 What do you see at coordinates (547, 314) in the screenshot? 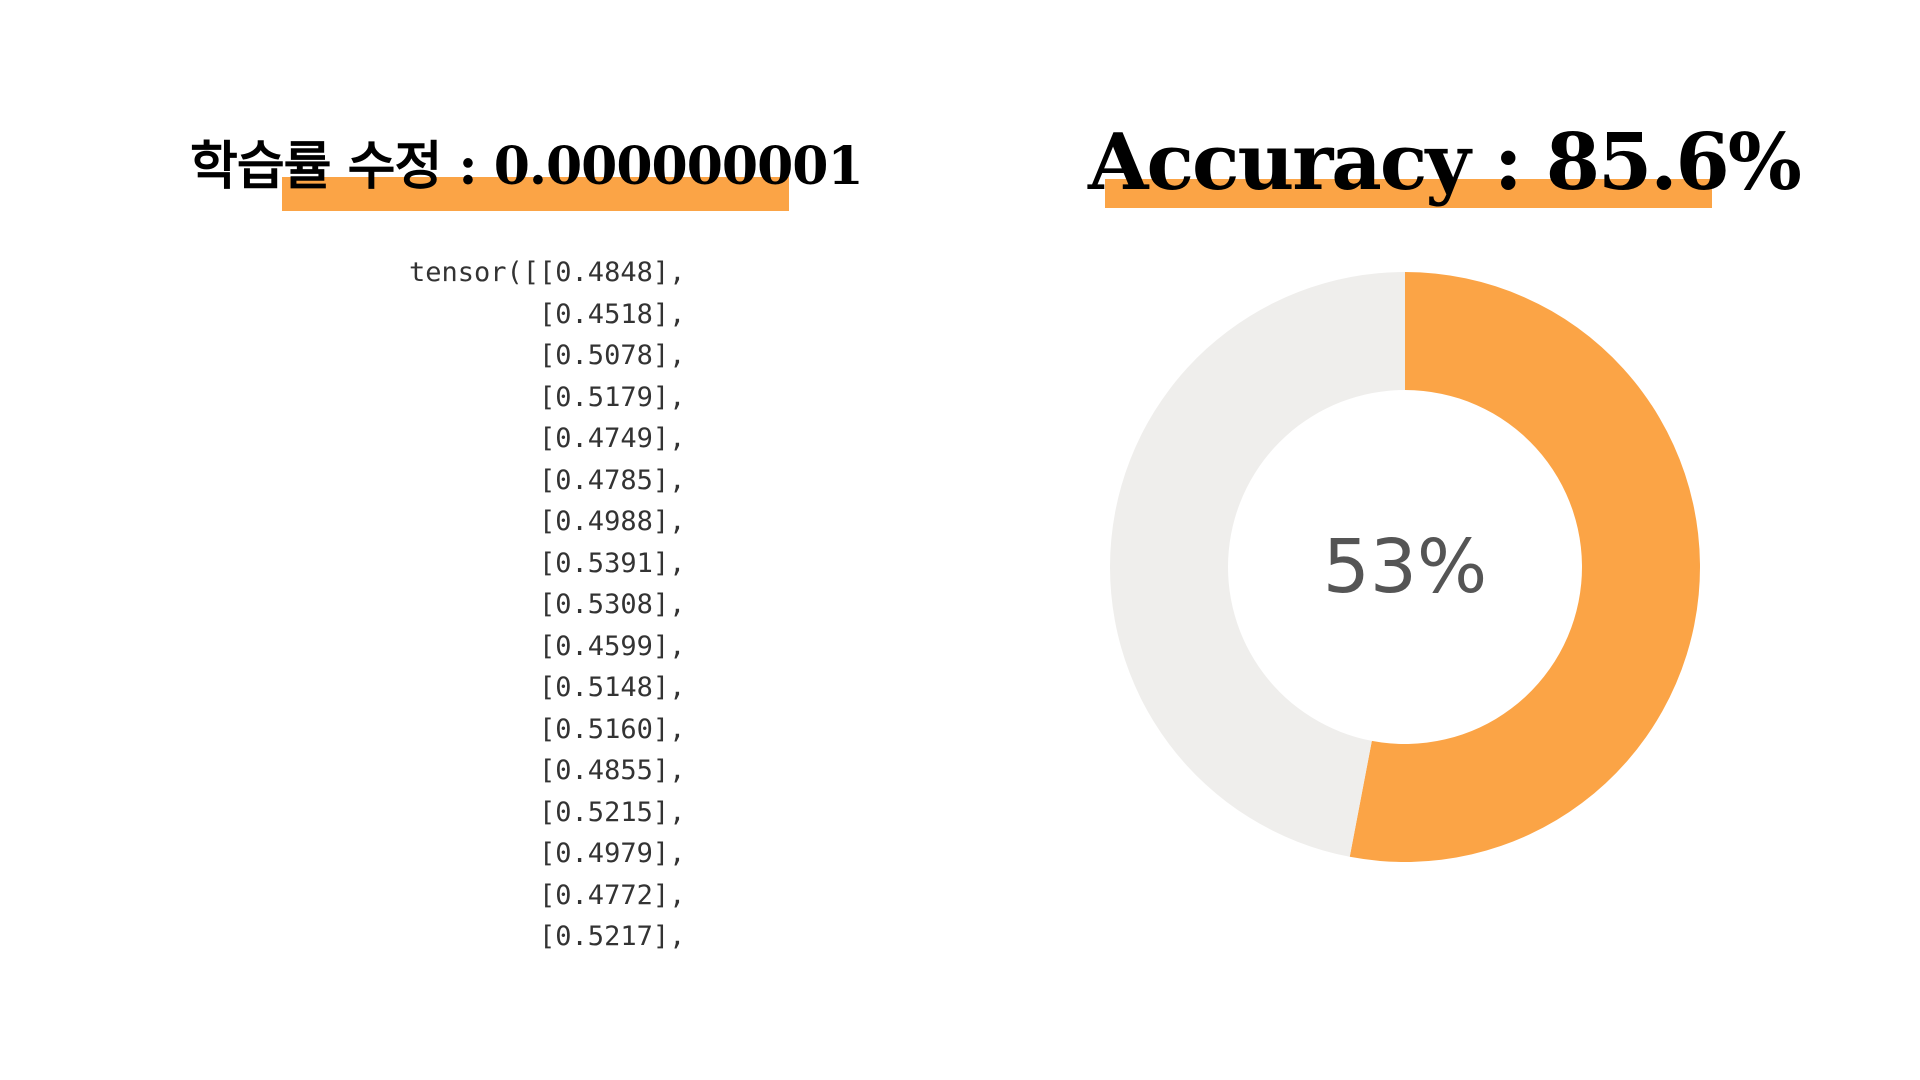
I see `tensor-line: [0.4518],` at bounding box center [547, 314].